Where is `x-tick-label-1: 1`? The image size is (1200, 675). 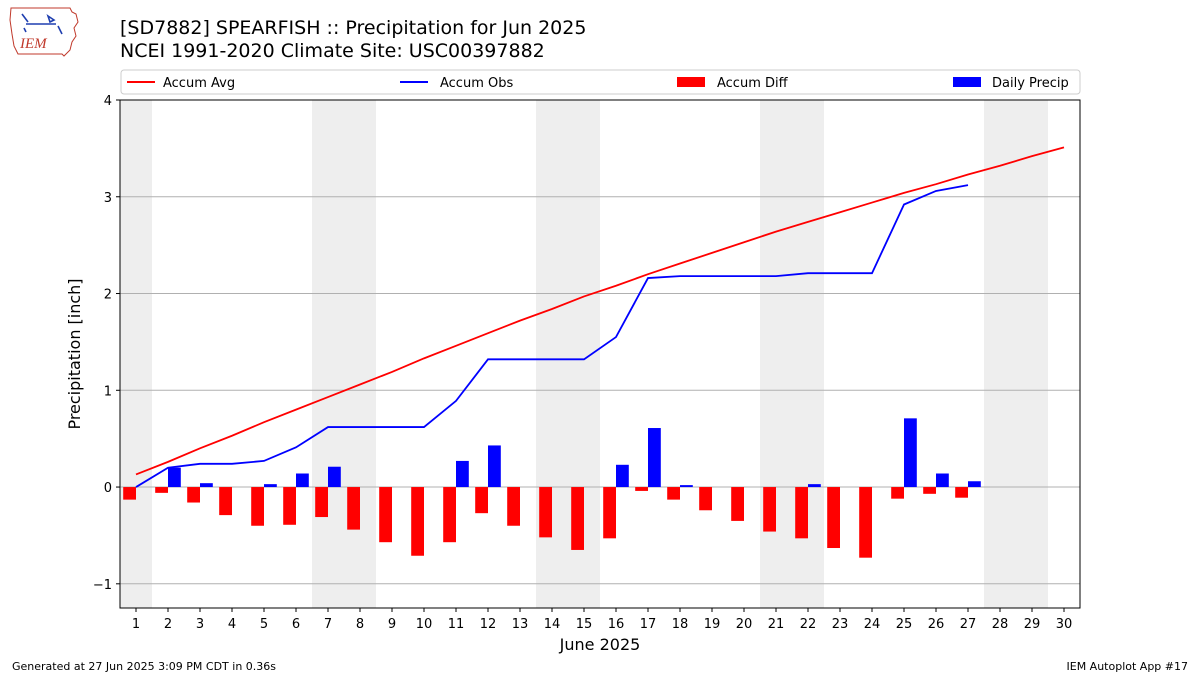 x-tick-label-1: 1 is located at coordinates (136, 624).